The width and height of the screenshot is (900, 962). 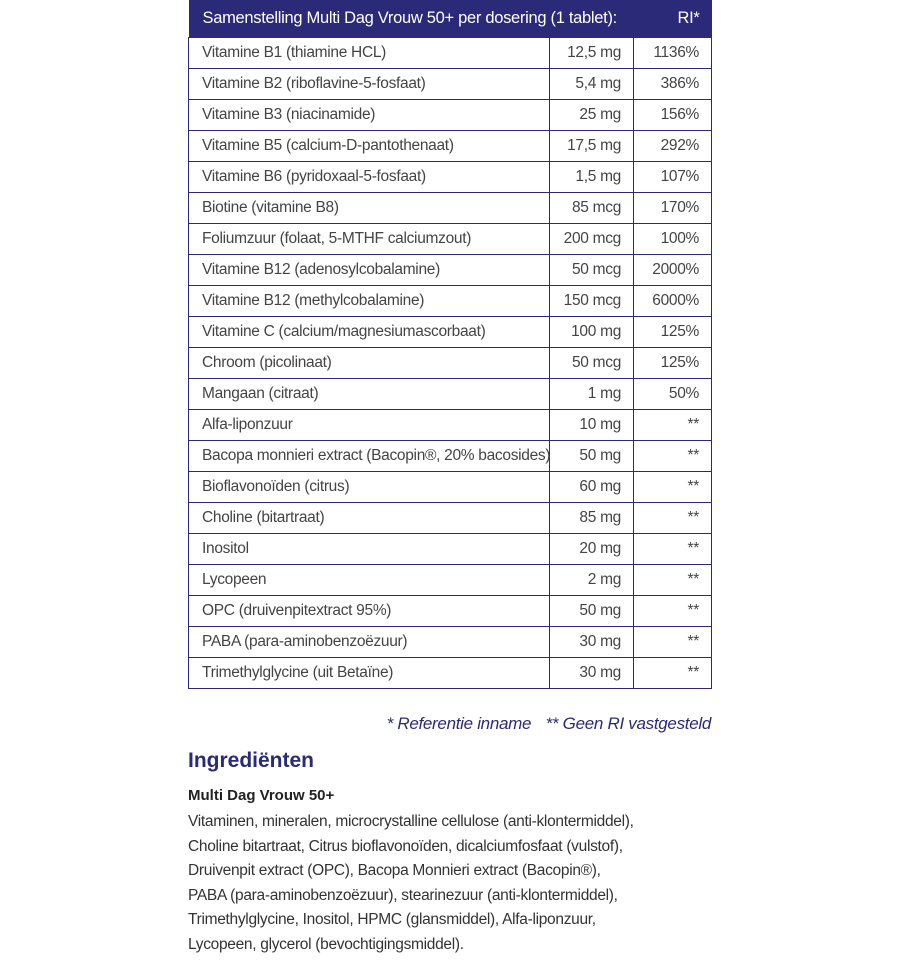 What do you see at coordinates (369, 239) in the screenshot?
I see `nutrient-name: Foliumzuur (folaat, 5-MTHF calciumzout)` at bounding box center [369, 239].